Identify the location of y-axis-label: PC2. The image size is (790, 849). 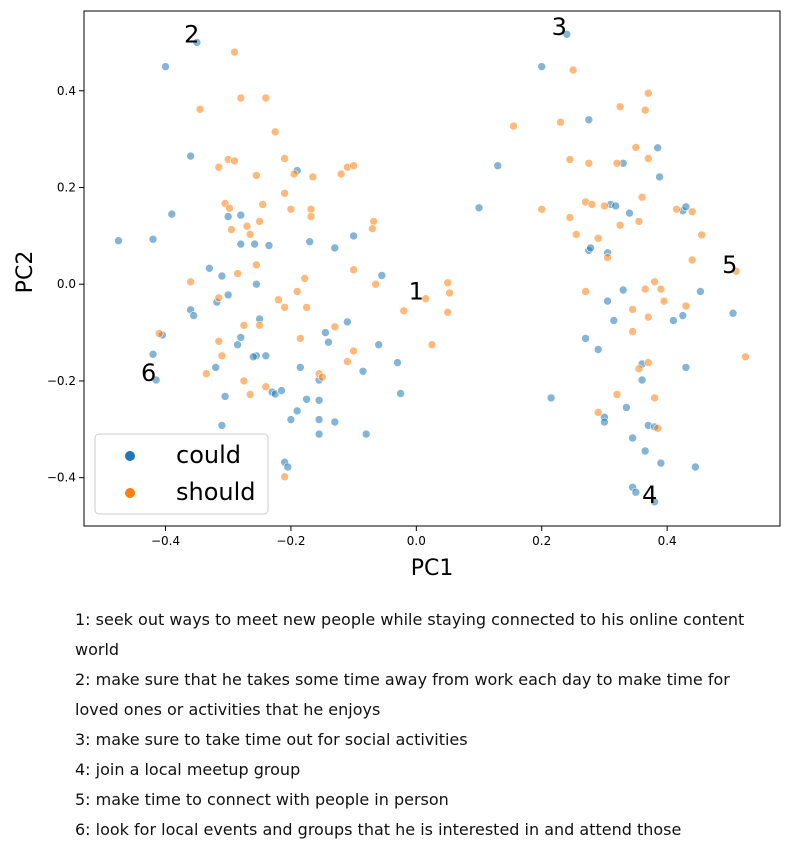
(25, 272).